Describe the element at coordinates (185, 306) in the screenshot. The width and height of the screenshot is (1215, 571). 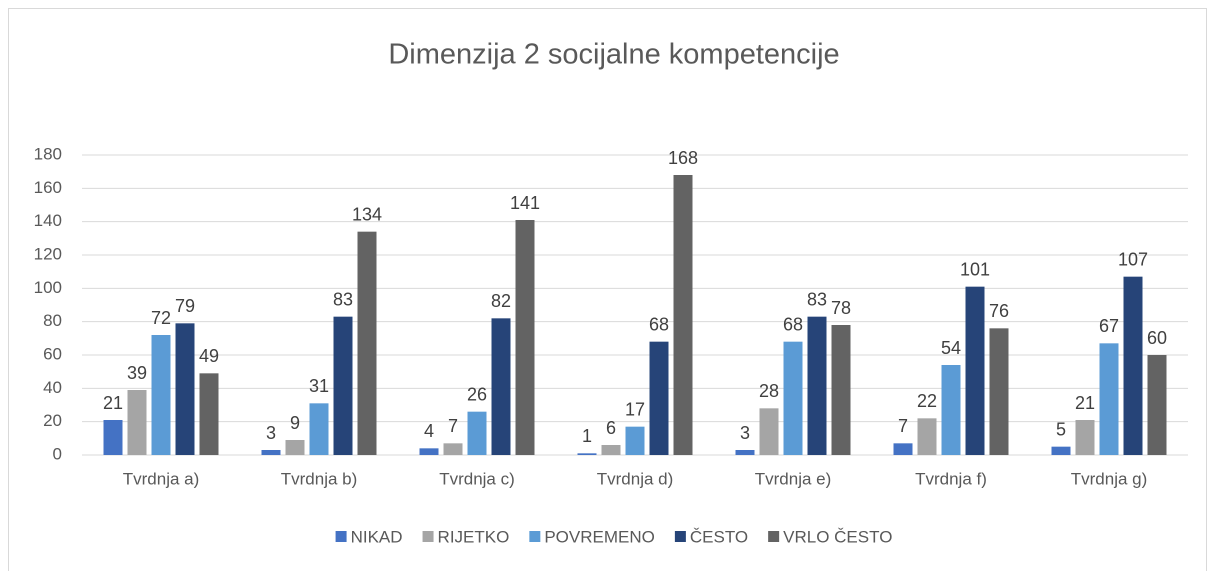
I see `data-label: 79` at that location.